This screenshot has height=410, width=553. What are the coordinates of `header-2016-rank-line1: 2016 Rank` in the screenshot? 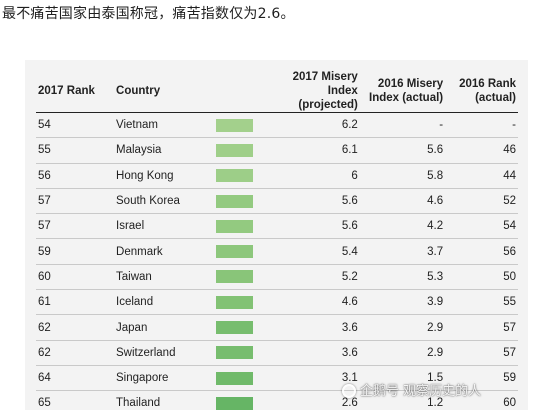 It's located at (487, 84).